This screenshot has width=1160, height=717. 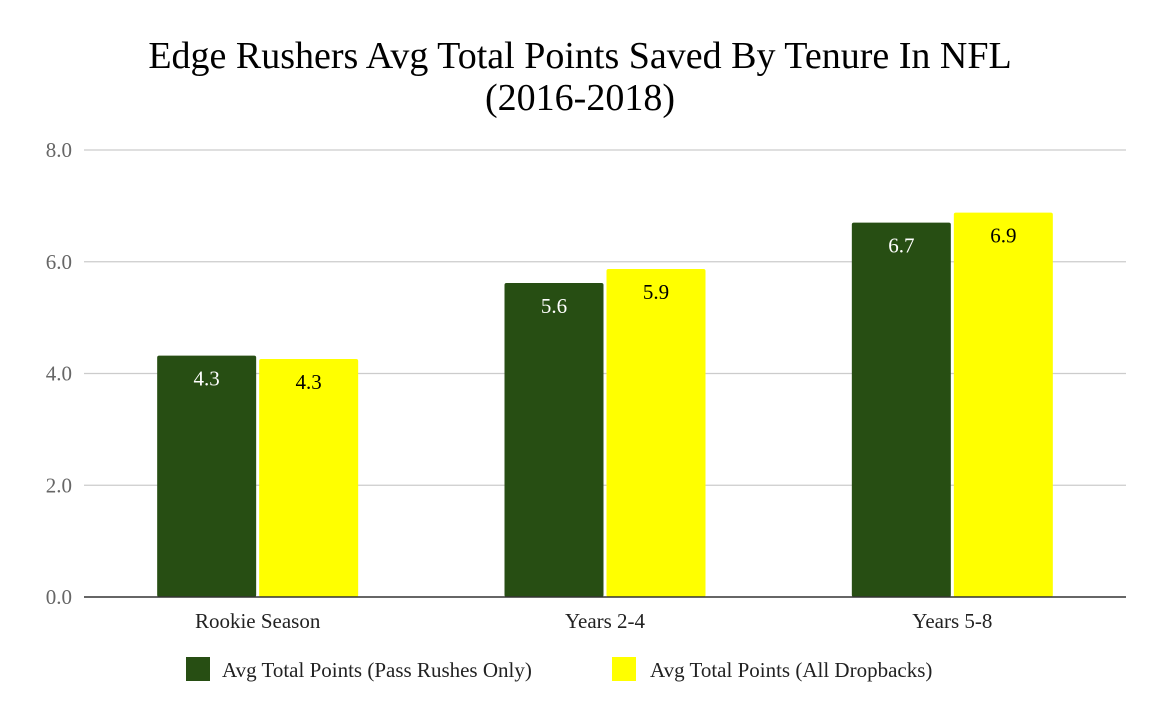 What do you see at coordinates (901, 246) in the screenshot?
I see `bar-value-label: 6.7` at bounding box center [901, 246].